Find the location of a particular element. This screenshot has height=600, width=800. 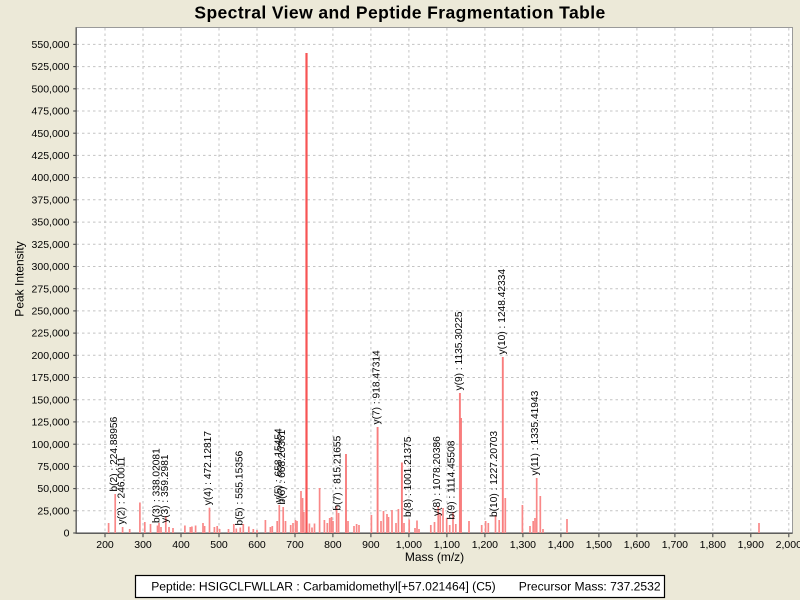

svg-text: 325,000 is located at coordinates (51, 245).